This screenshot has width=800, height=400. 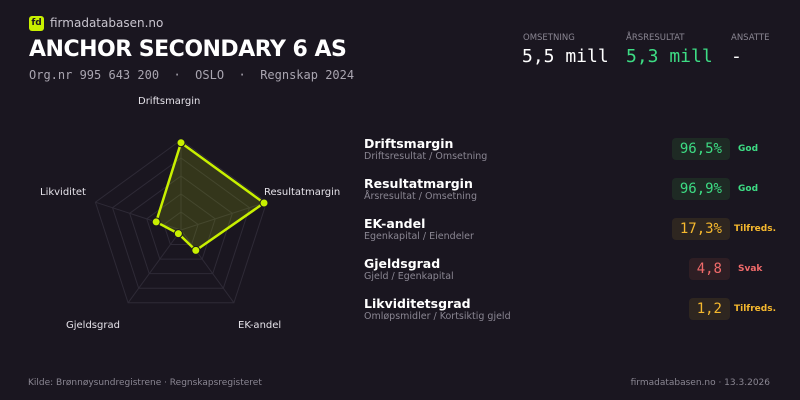 I want to click on metric-value-badge: 4,8, so click(x=709, y=269).